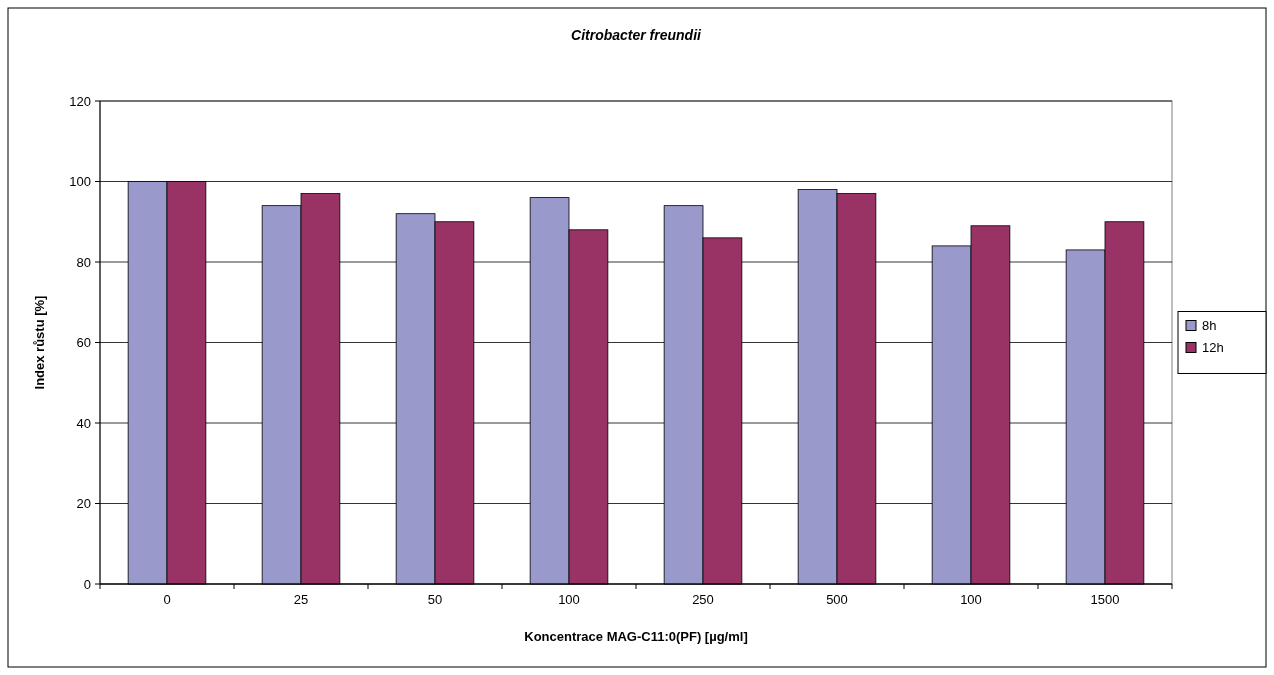 Image resolution: width=1274 pixels, height=675 pixels. I want to click on y-tick-label: 60, so click(83, 343).